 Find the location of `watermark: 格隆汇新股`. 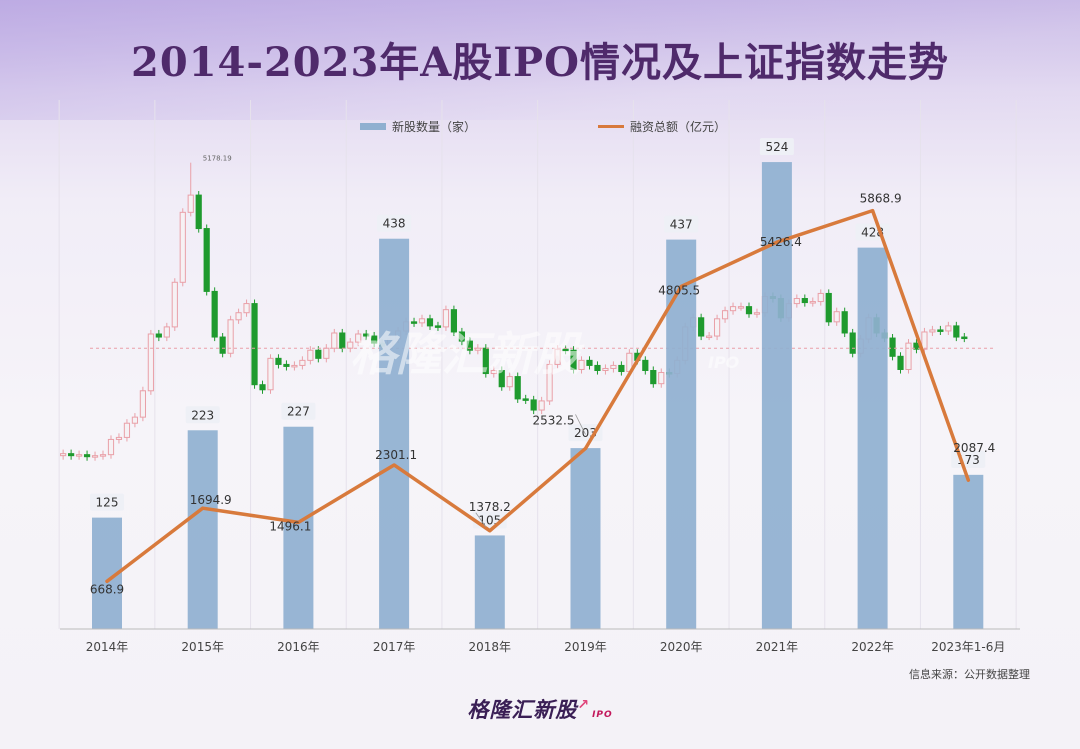

watermark: 格隆汇新股 is located at coordinates (467, 354).